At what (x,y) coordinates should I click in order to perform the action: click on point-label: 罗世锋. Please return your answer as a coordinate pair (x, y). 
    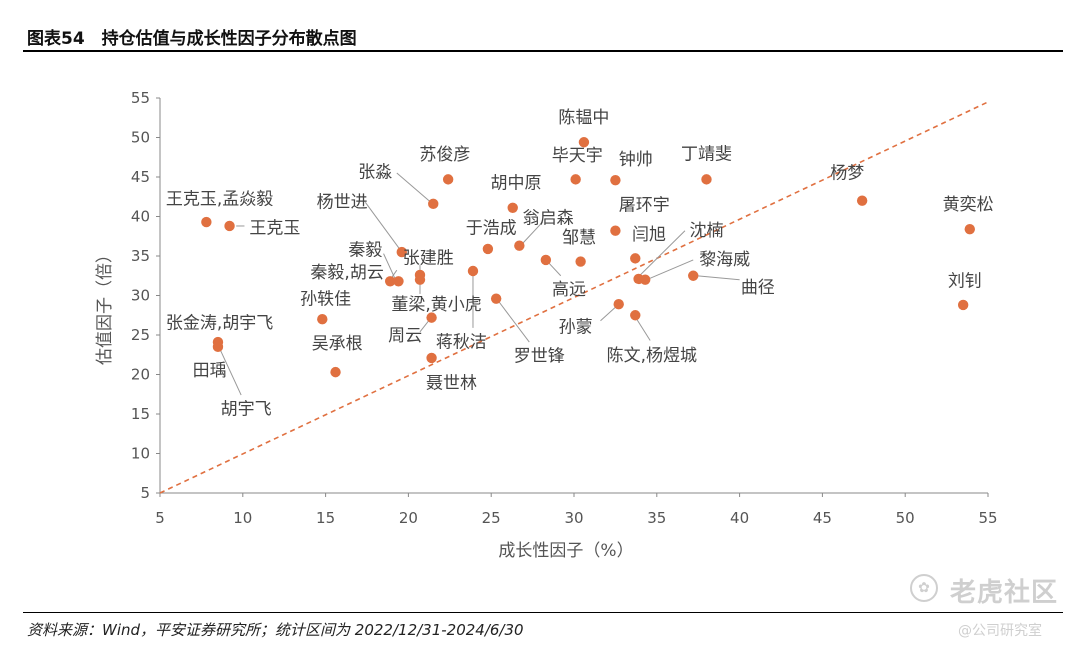
    Looking at the image, I should click on (539, 357).